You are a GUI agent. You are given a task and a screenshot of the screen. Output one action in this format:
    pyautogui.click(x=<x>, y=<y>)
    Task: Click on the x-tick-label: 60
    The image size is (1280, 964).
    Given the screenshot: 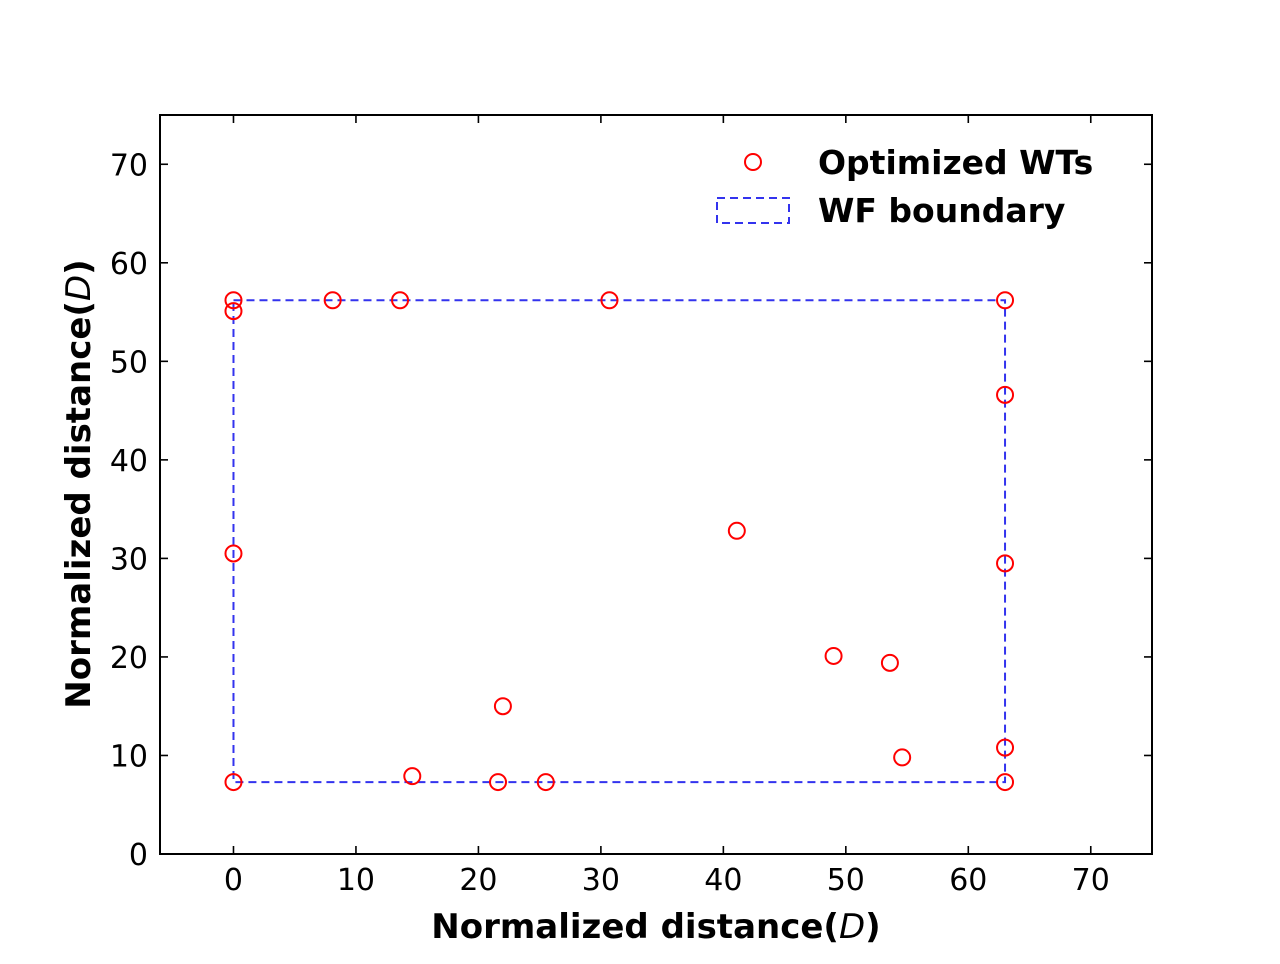 What is the action you would take?
    pyautogui.click(x=968, y=880)
    